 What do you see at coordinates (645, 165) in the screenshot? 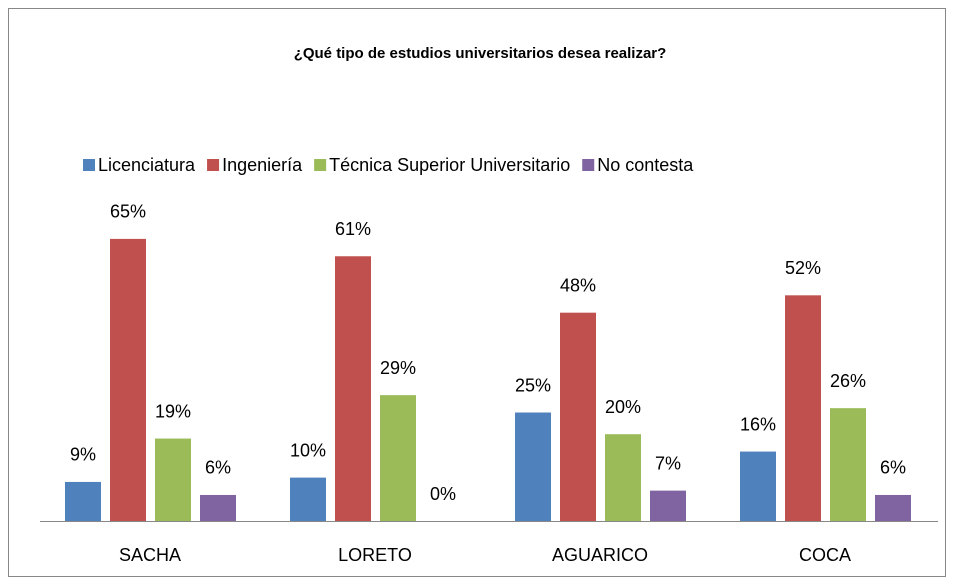
I see `legend-label: No contesta` at bounding box center [645, 165].